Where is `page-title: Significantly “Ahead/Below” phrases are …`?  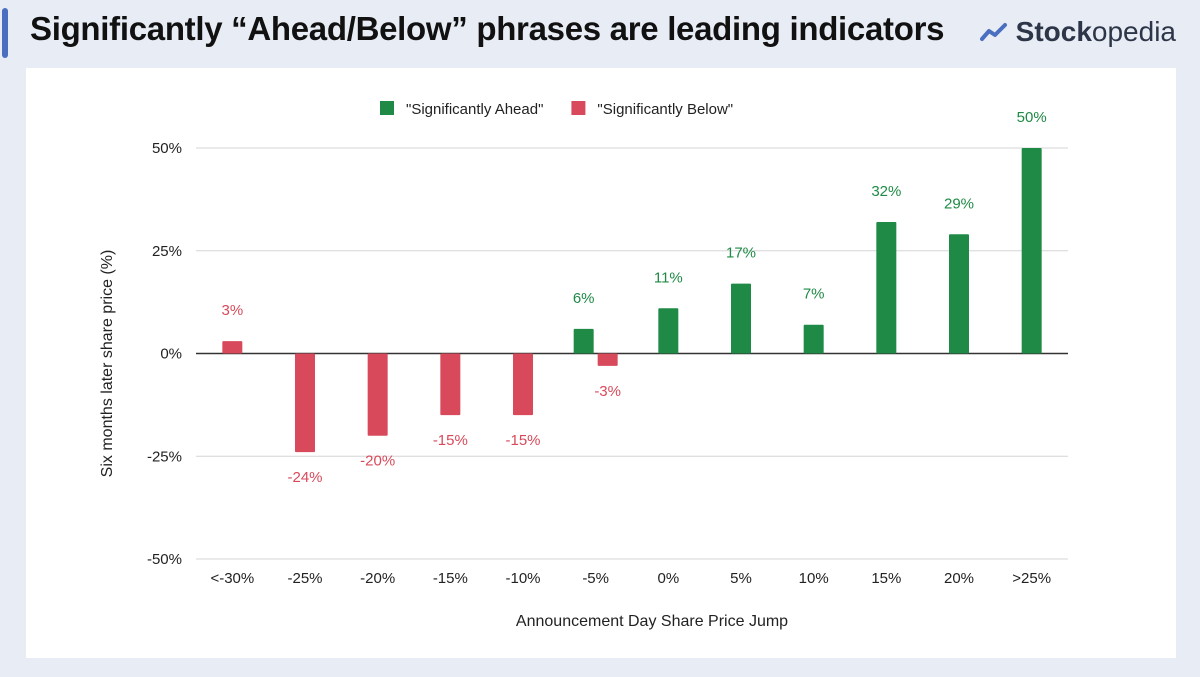 page-title: Significantly “Ahead/Below” phrases are … is located at coordinates (487, 28).